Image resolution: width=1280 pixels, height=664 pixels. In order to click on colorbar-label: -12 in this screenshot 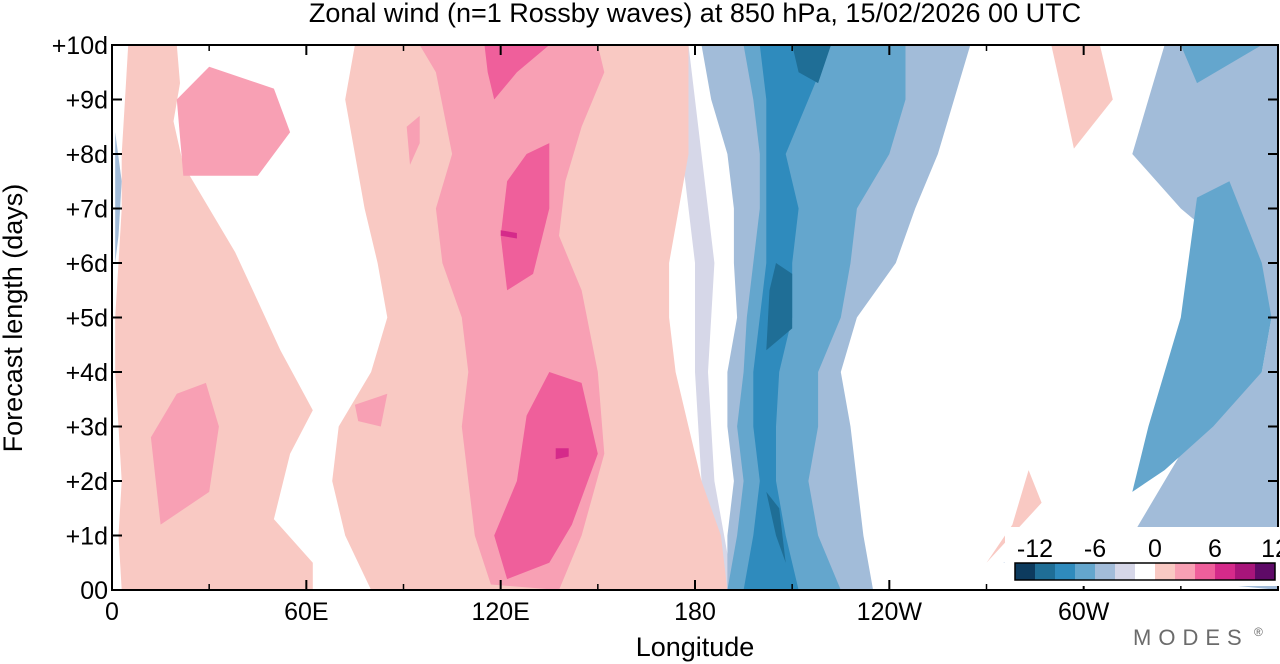, I will do `click(1035, 549)`.